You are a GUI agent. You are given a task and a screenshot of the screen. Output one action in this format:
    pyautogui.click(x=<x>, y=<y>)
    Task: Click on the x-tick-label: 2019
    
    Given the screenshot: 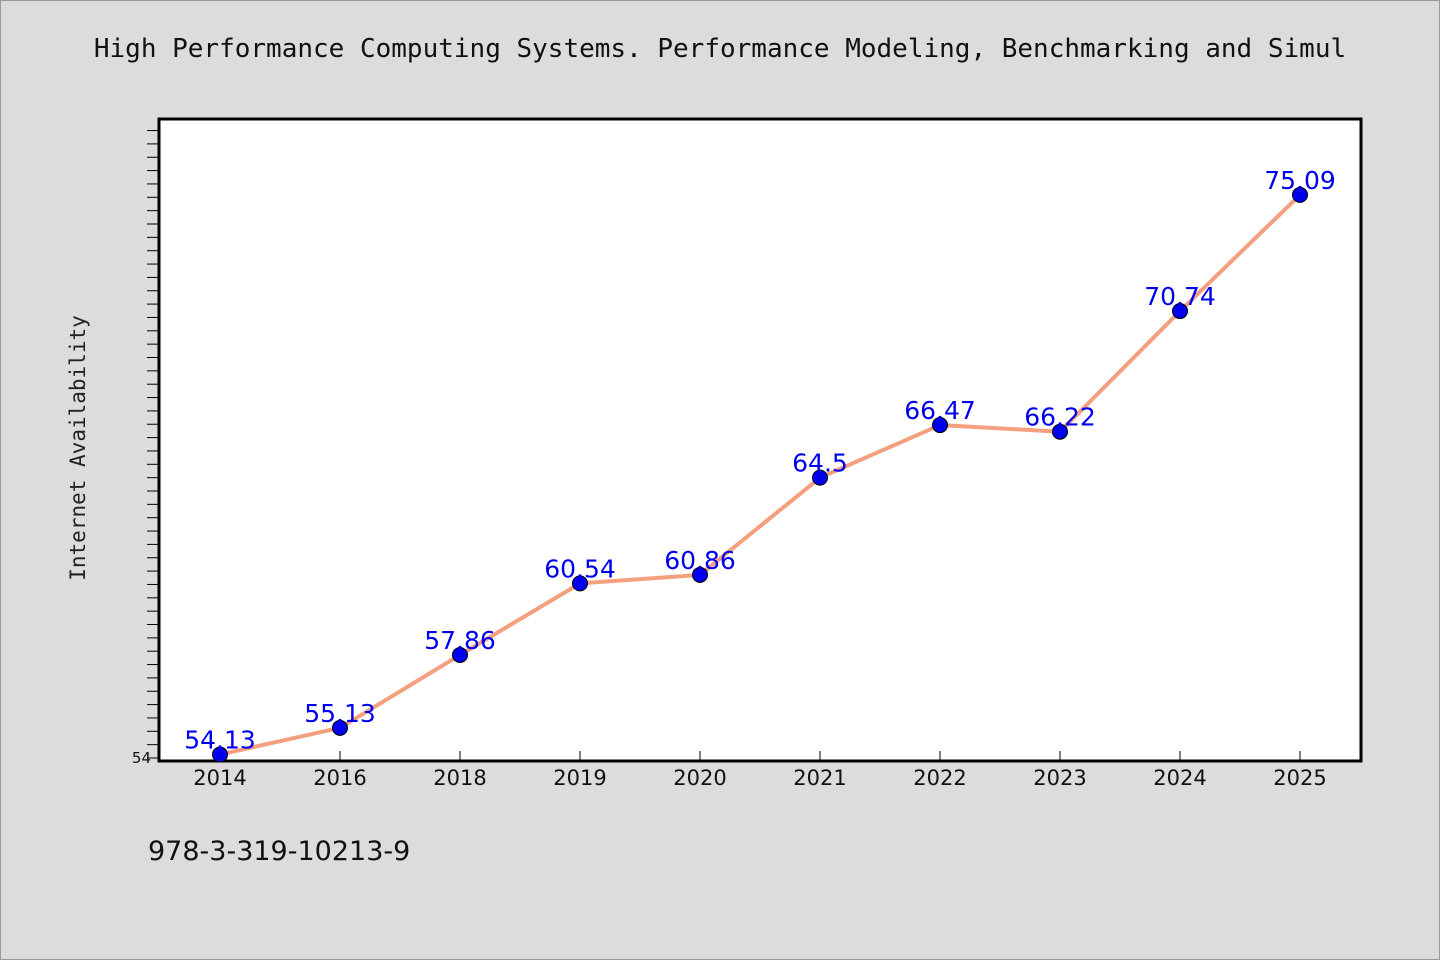 What is the action you would take?
    pyautogui.click(x=579, y=778)
    